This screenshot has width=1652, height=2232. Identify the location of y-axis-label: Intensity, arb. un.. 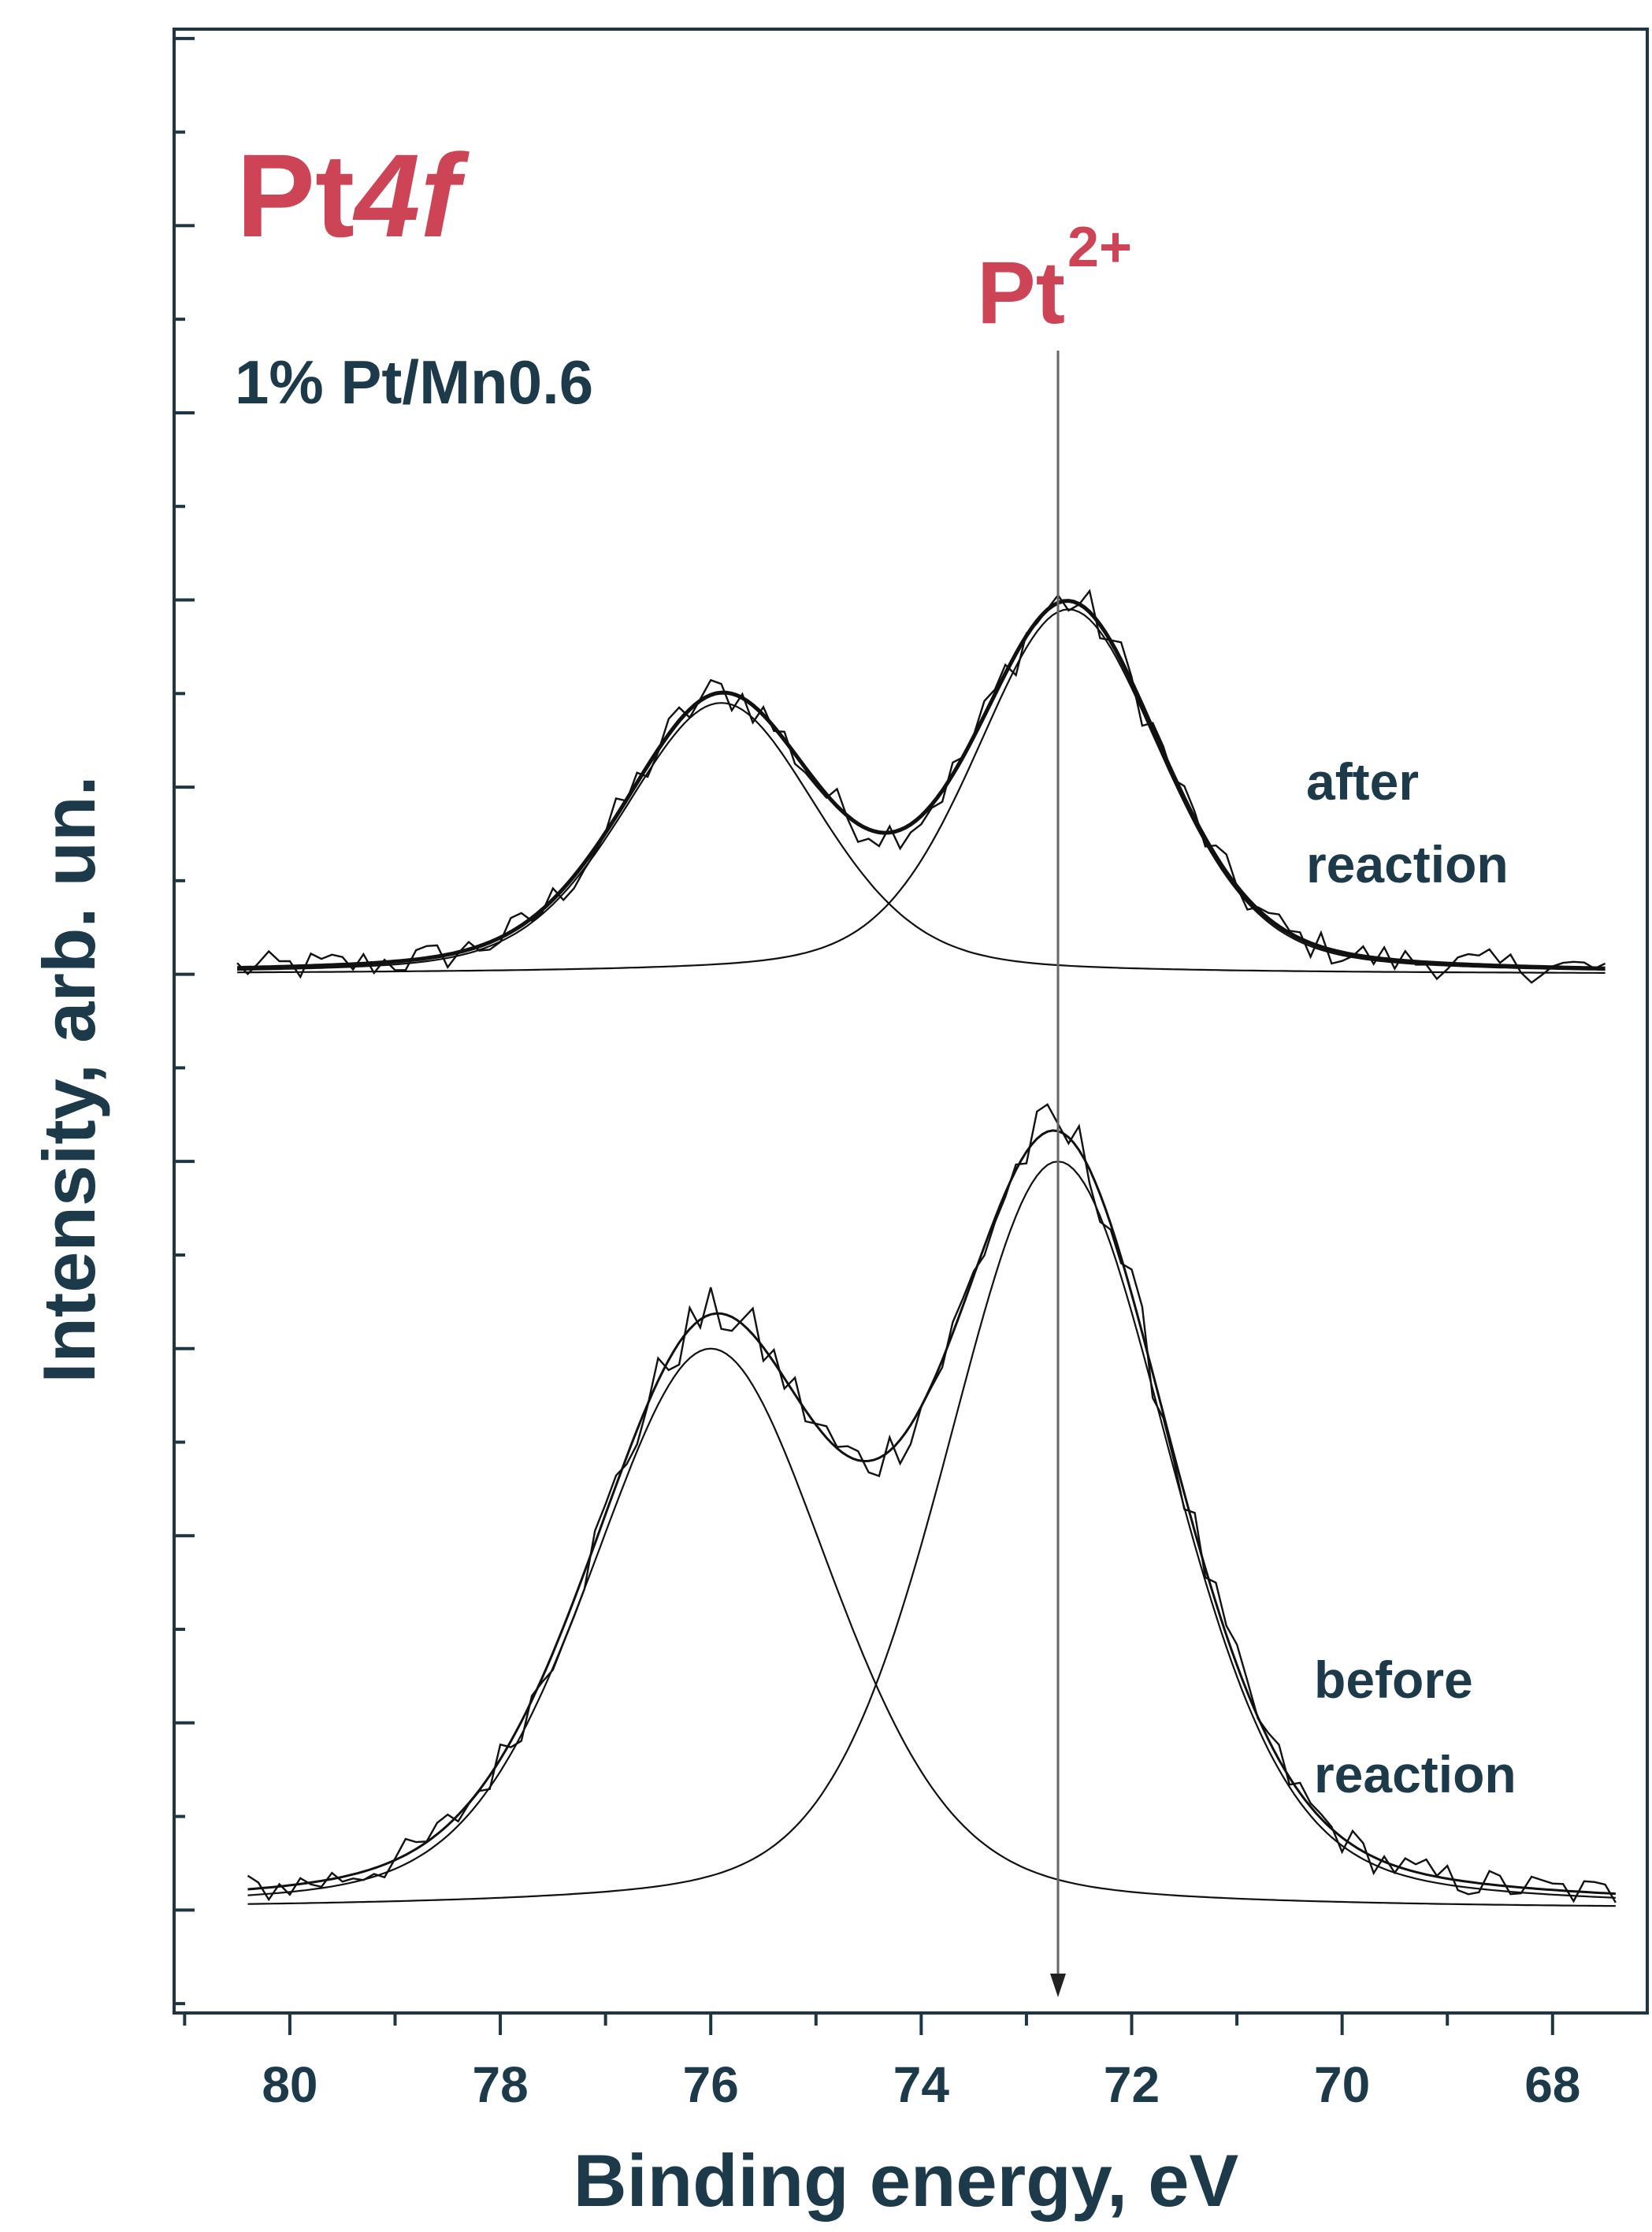
(69, 1079).